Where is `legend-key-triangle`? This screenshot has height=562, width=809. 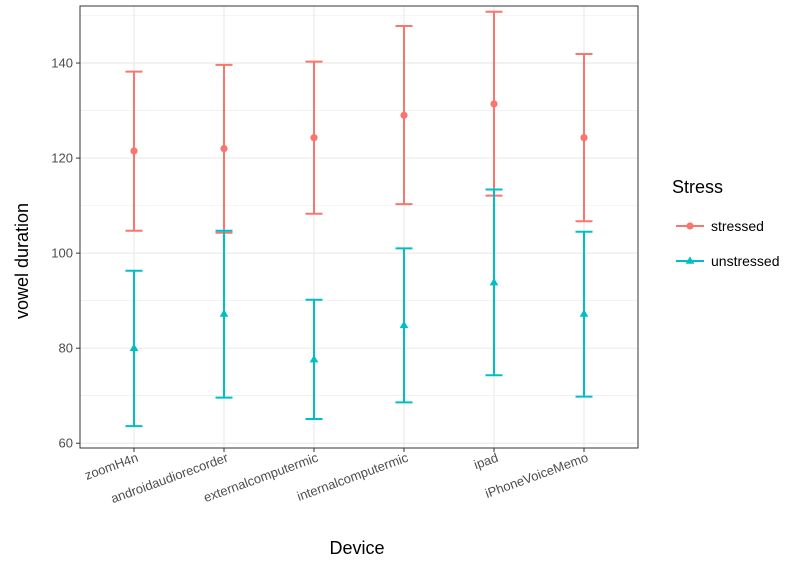 legend-key-triangle is located at coordinates (690, 260).